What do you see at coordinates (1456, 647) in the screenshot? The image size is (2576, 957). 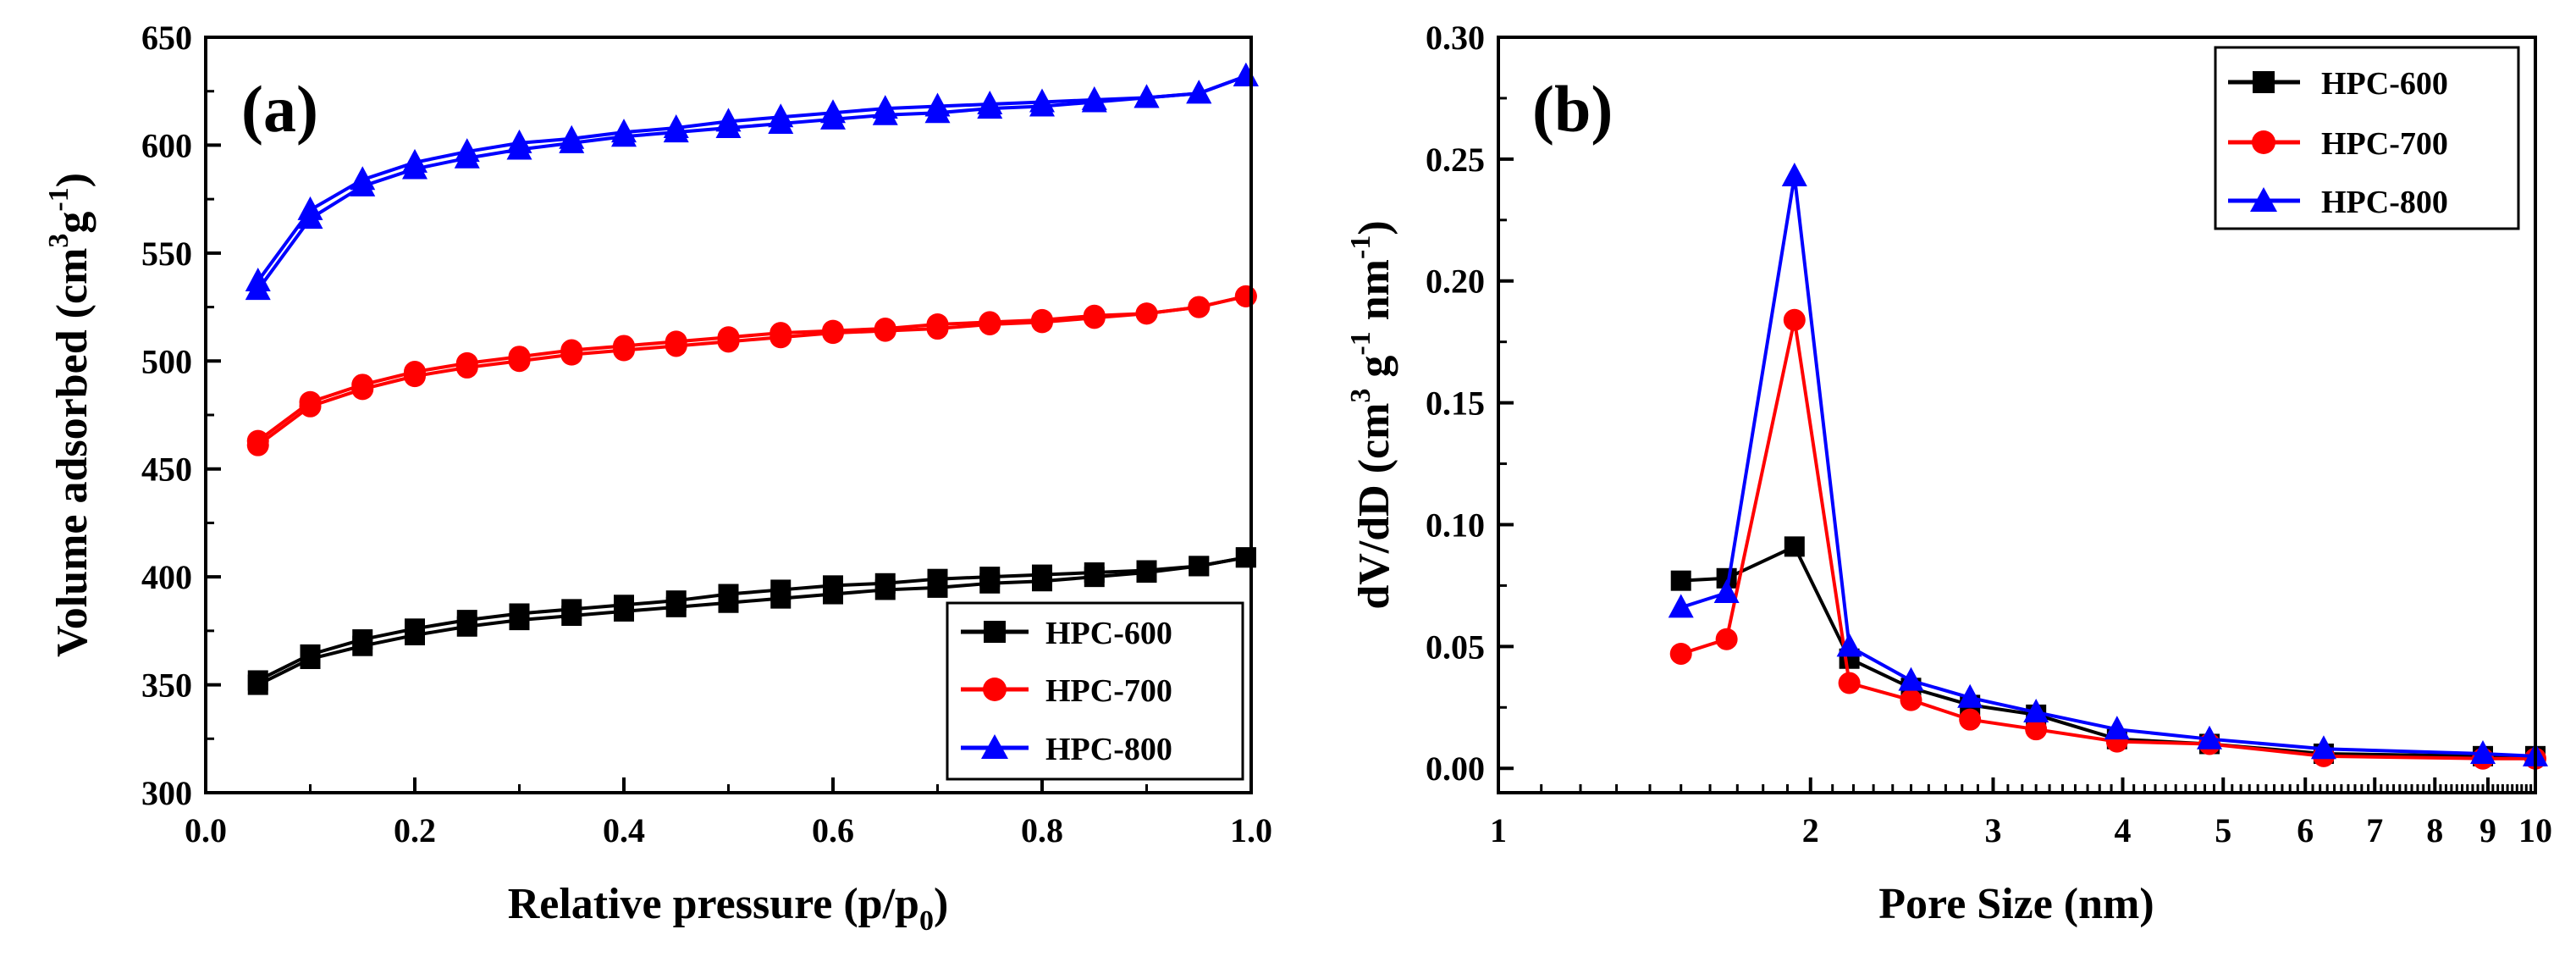 I see `panel-b-y-tick-label: 0.05` at bounding box center [1456, 647].